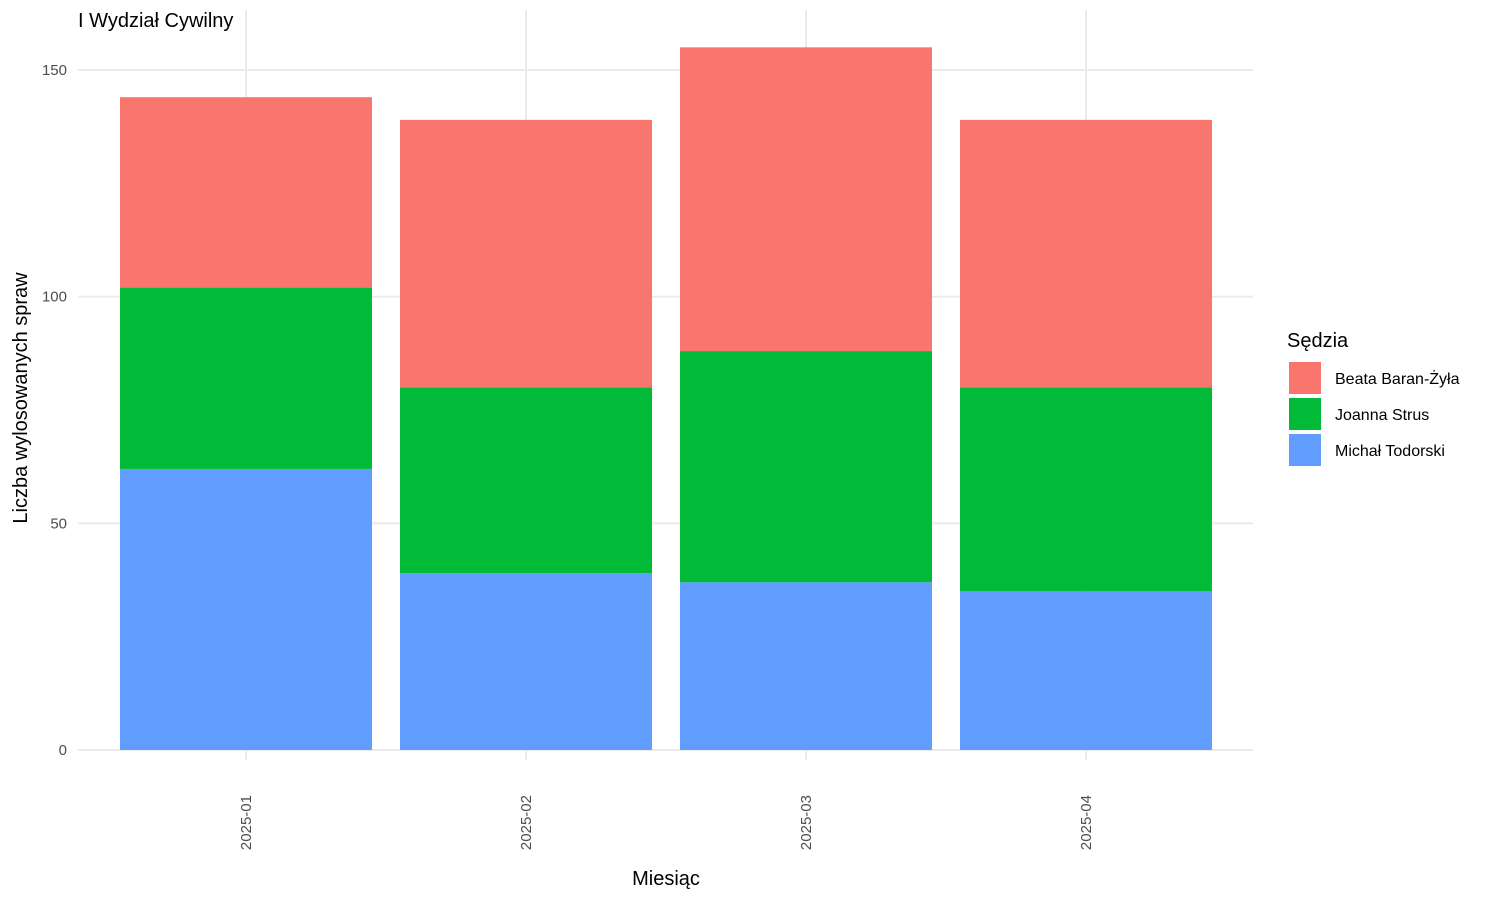  I want to click on x-tick-label: 2025-03, so click(806, 822).